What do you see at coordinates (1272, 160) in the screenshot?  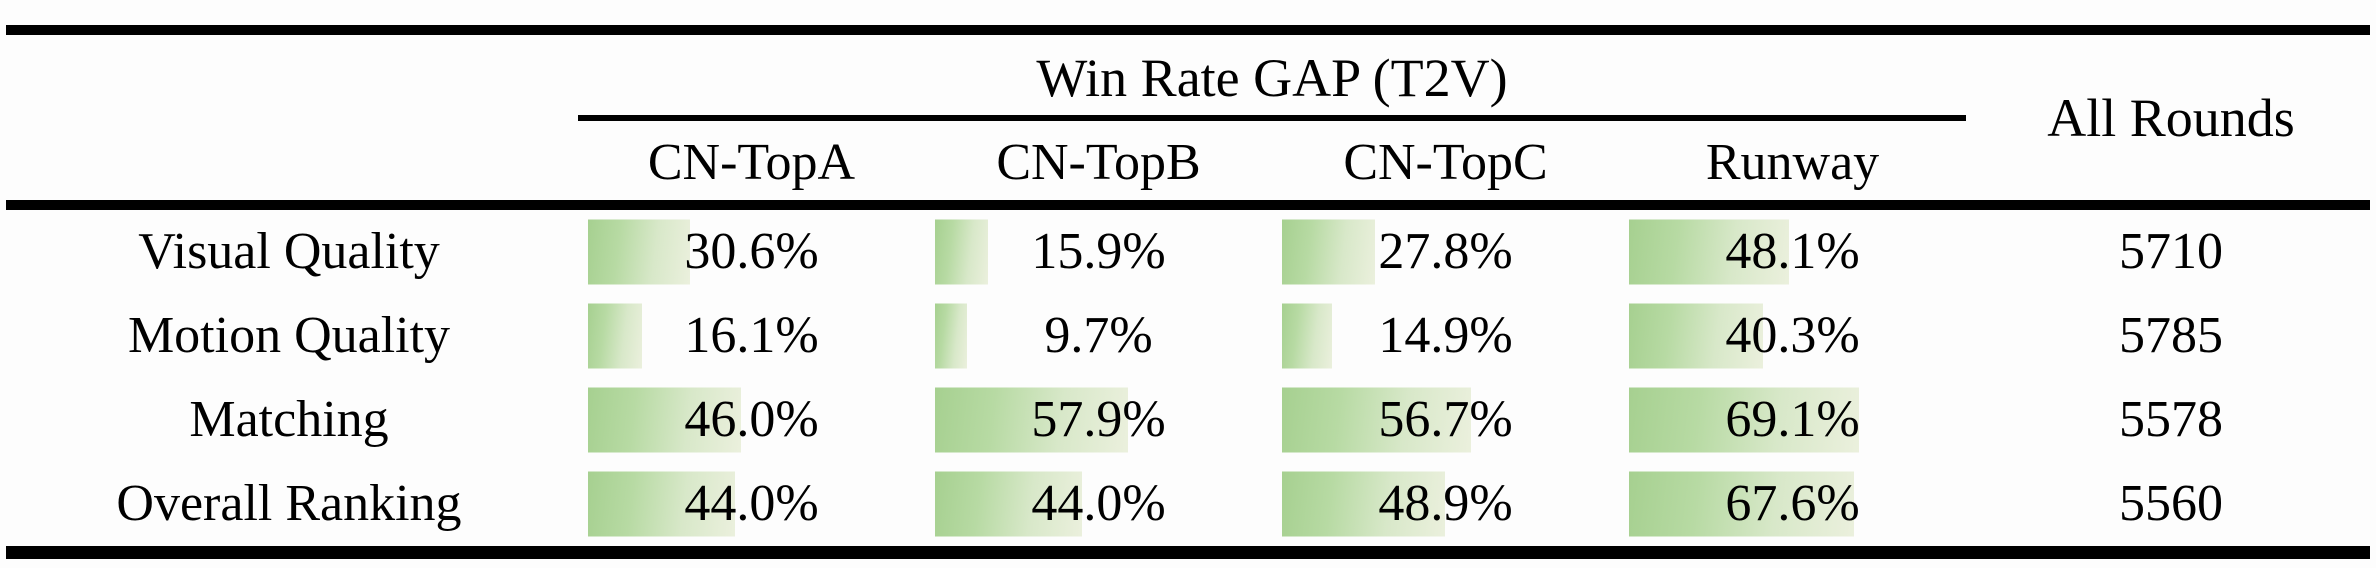 I see `column-headers: CN-TopA CN-TopB CN-TopC Runway` at bounding box center [1272, 160].